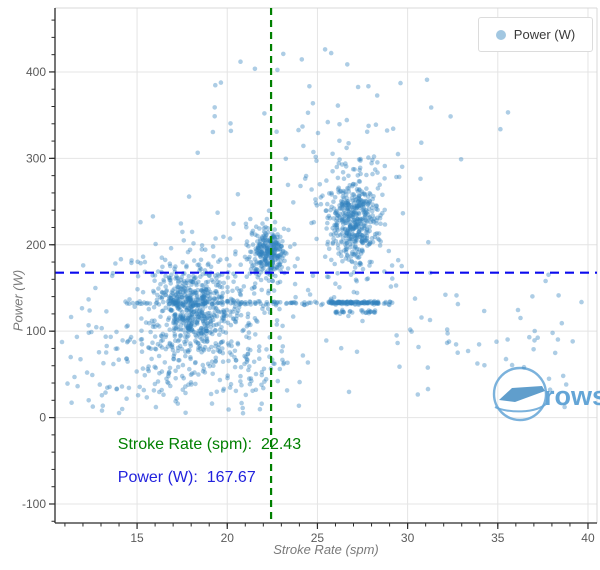 This screenshot has width=600, height=570. What do you see at coordinates (588, 538) in the screenshot?
I see `x-tick-label: 40` at bounding box center [588, 538].